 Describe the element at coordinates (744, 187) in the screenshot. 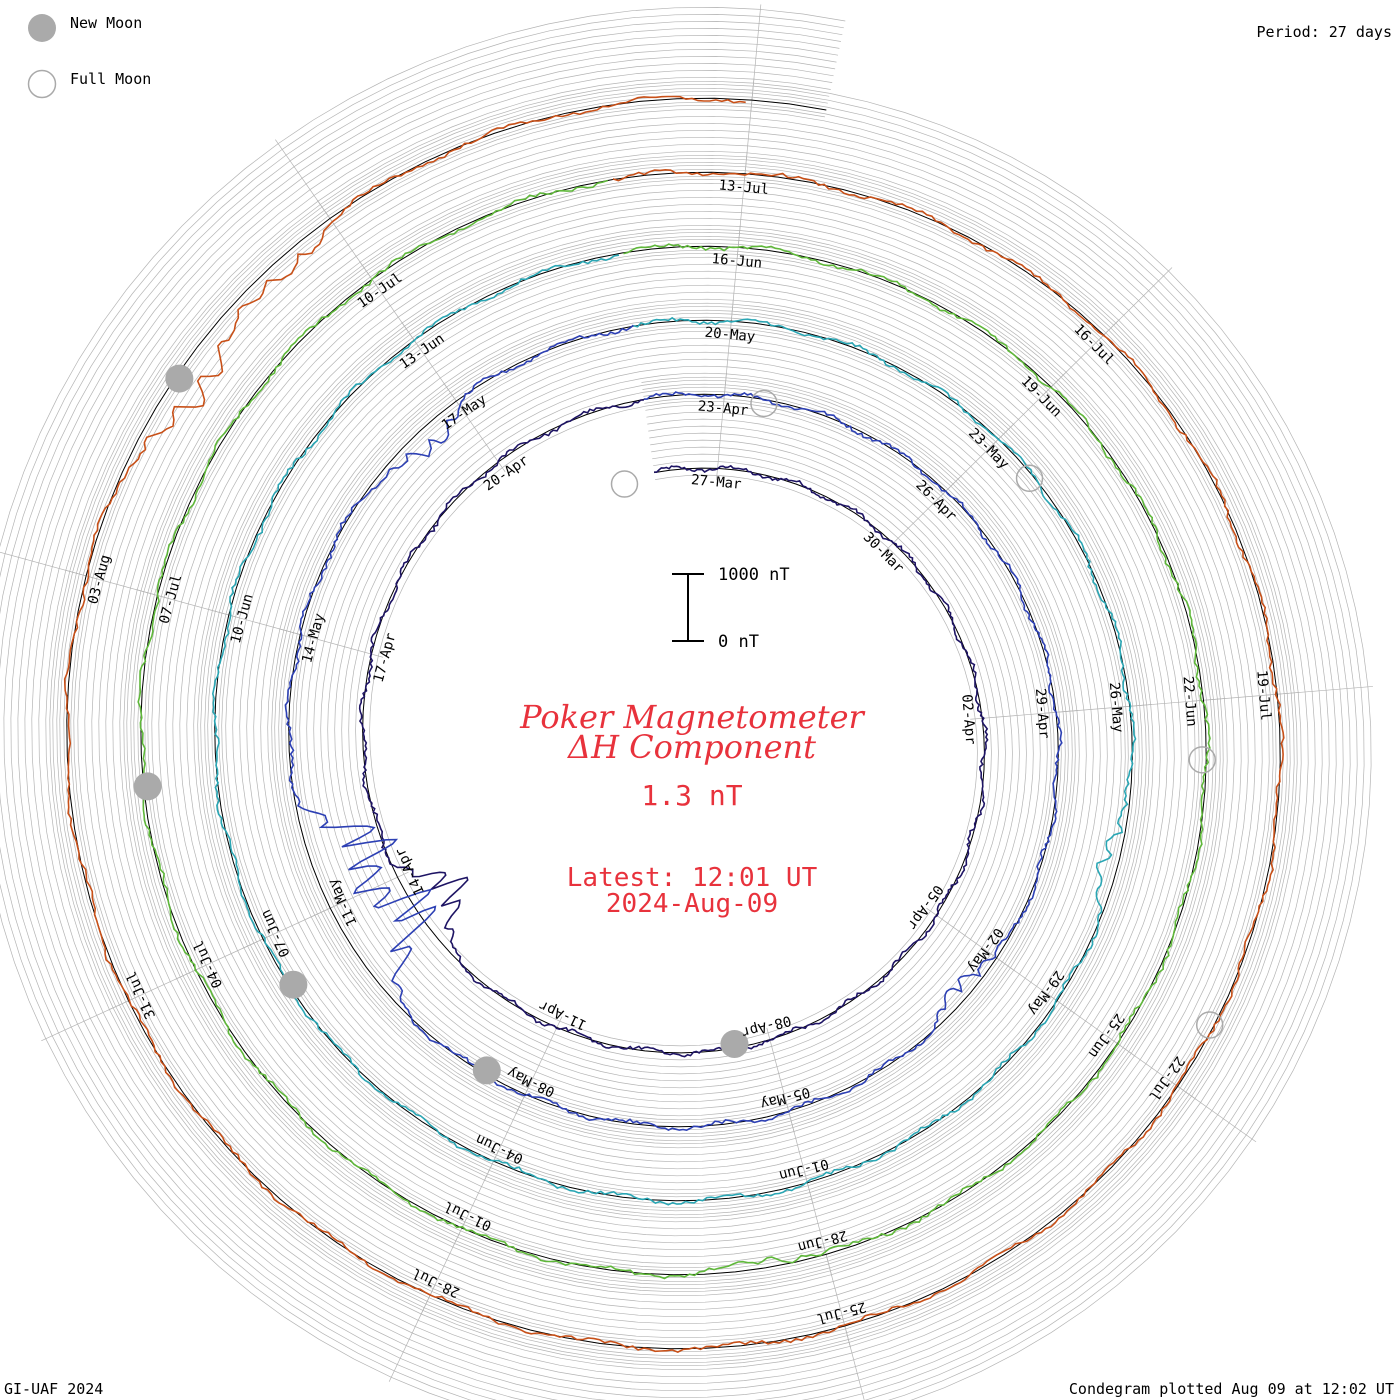

I see `date-label: 13-Jul` at that location.